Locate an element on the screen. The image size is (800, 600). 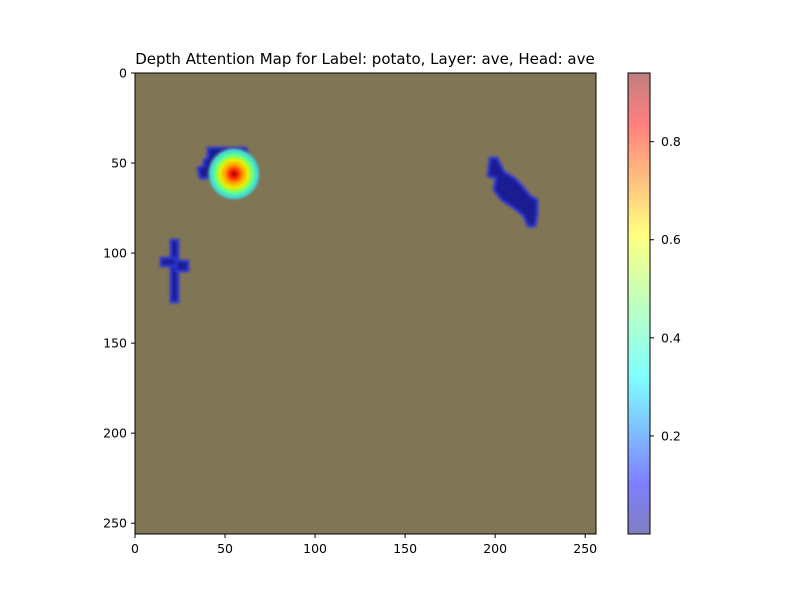
colorbar-tick-label: 0.6 is located at coordinates (671, 239).